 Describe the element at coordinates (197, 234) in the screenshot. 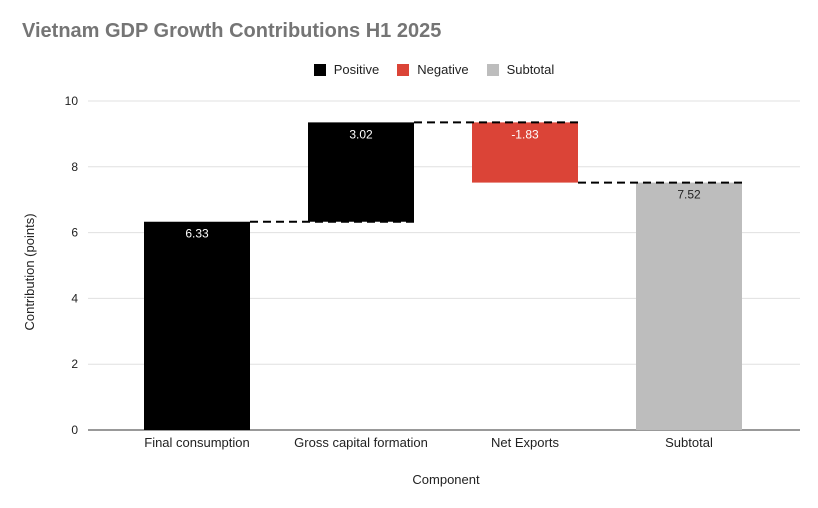

I see `data-label: 6.33` at that location.